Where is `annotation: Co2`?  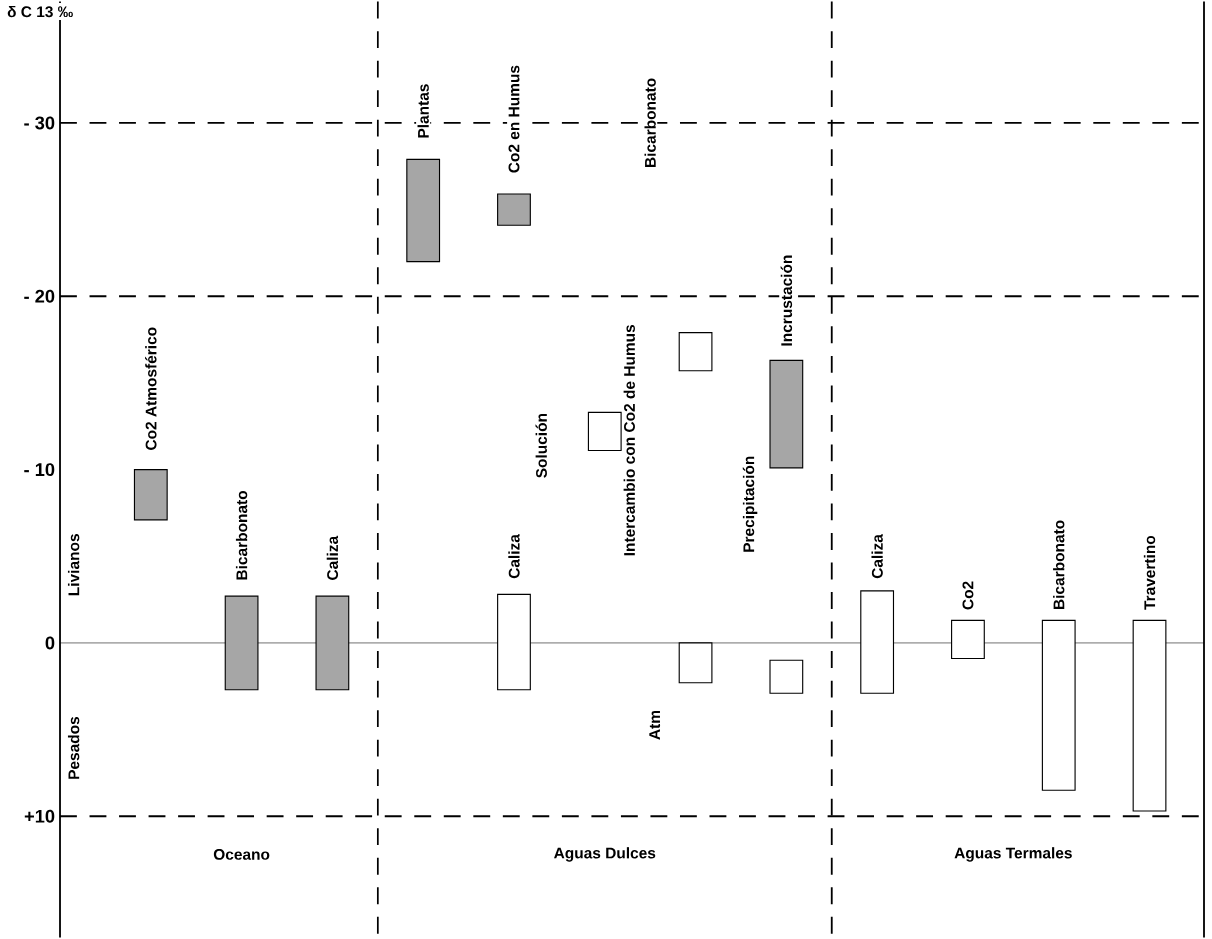
annotation: Co2 is located at coordinates (968, 595).